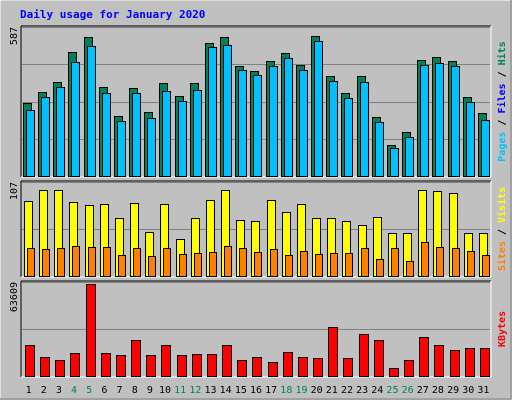 This screenshot has width=512, height=400. What do you see at coordinates (14, 191) in the screenshot?
I see `y-max-label: 107` at bounding box center [14, 191].